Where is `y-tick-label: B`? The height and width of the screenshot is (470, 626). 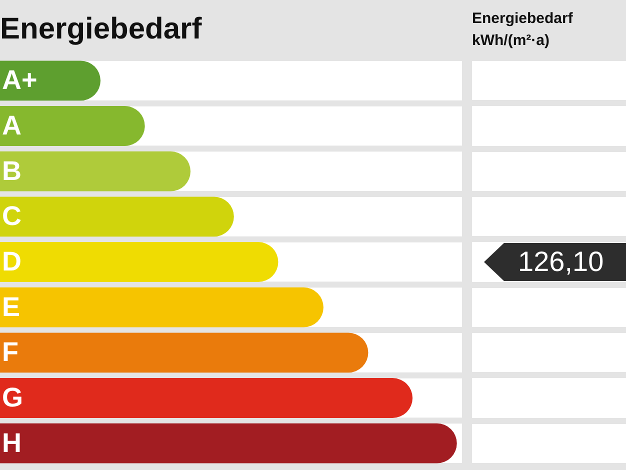 y-tick-label: B is located at coordinates (12, 171).